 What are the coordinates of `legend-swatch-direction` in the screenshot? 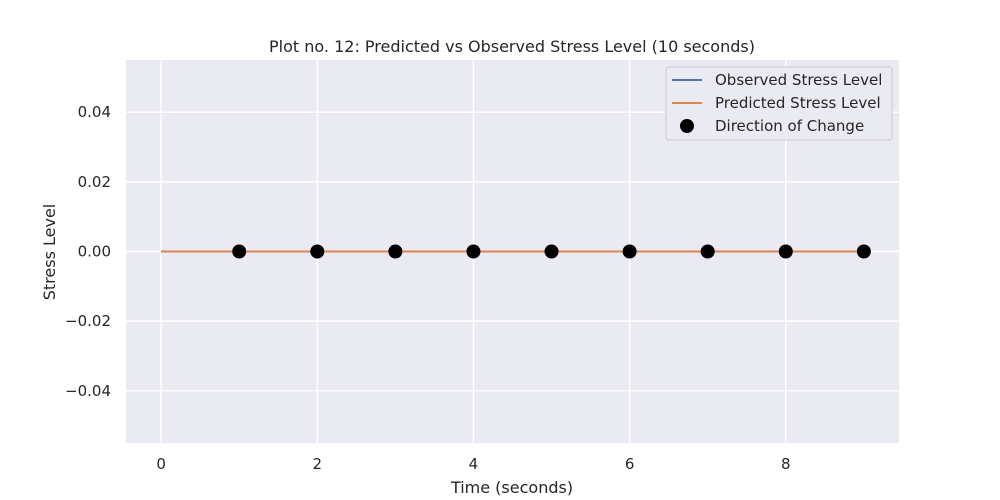 It's located at (687, 126).